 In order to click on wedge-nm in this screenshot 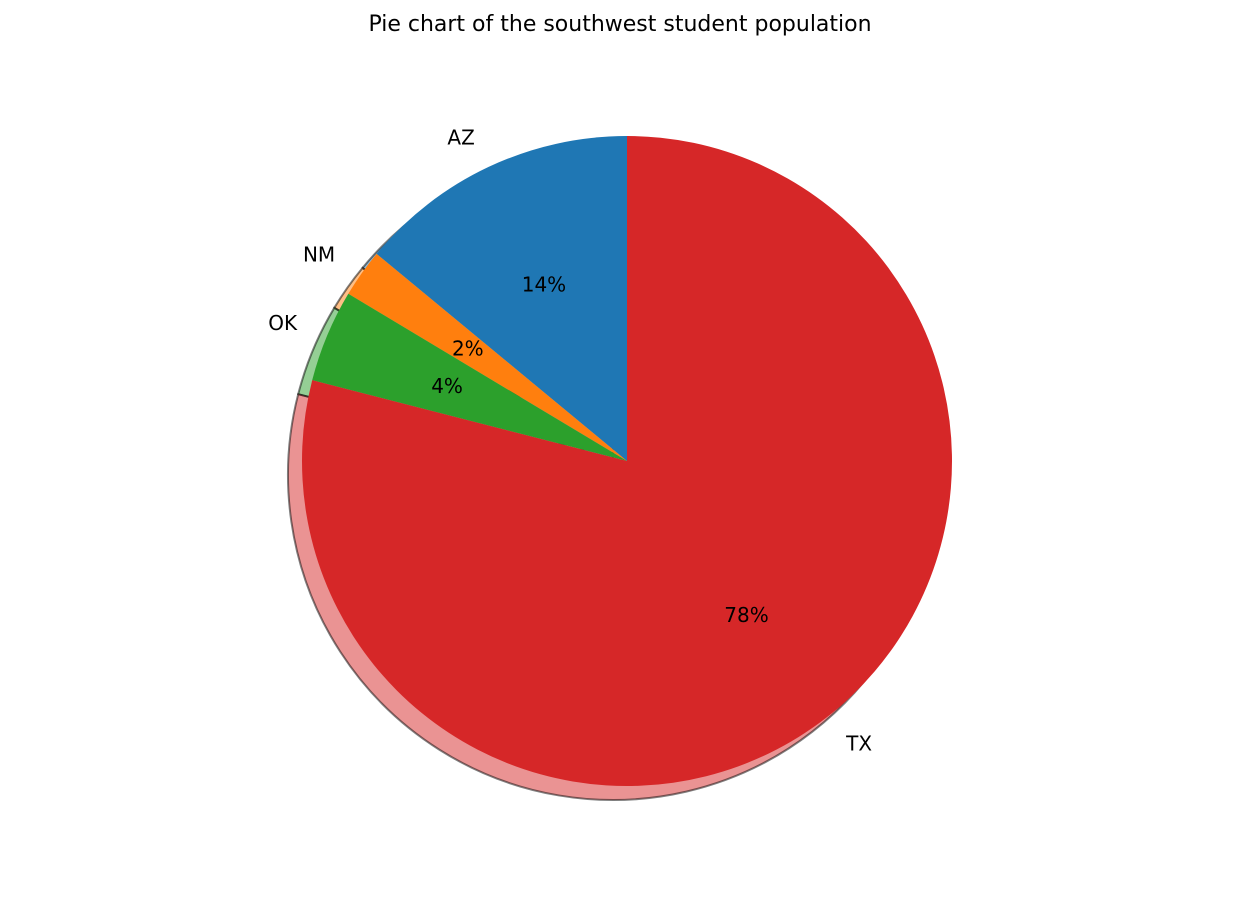, I will do `click(487, 357)`.